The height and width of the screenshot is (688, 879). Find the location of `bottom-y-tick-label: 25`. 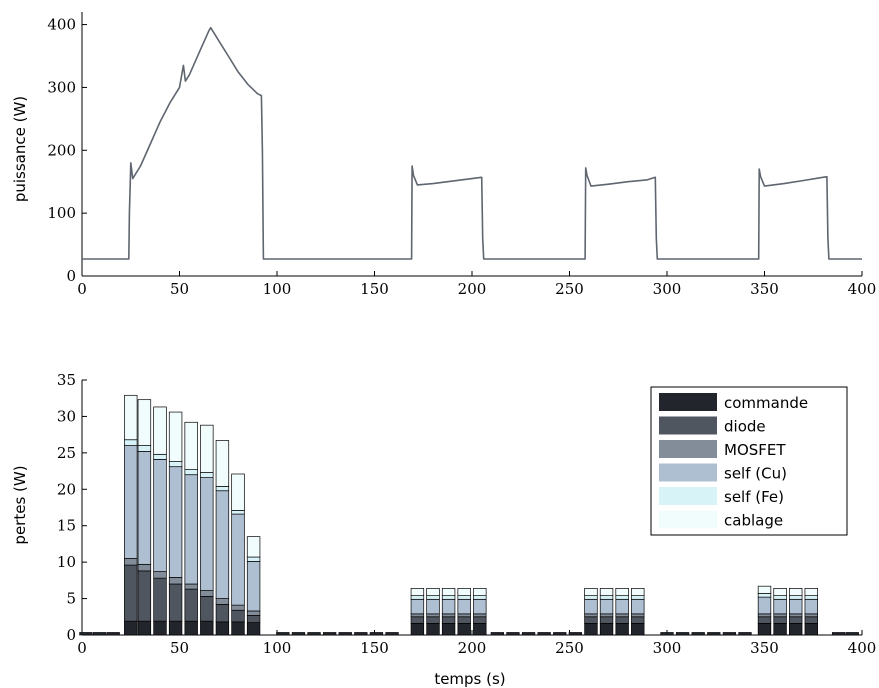

bottom-y-tick-label: 25 is located at coordinates (66, 453).